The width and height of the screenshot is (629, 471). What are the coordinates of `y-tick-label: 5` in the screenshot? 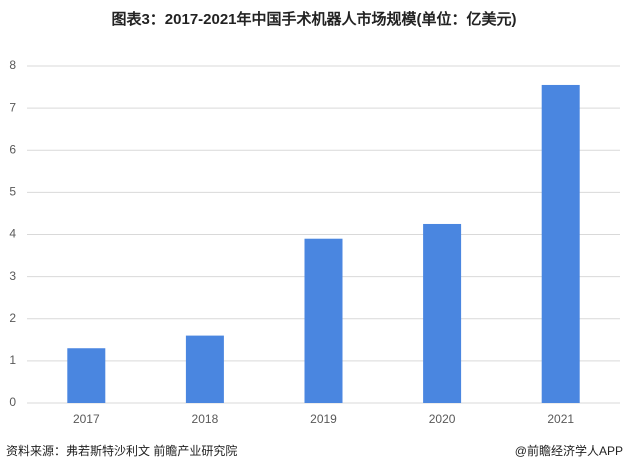 It's located at (12, 192).